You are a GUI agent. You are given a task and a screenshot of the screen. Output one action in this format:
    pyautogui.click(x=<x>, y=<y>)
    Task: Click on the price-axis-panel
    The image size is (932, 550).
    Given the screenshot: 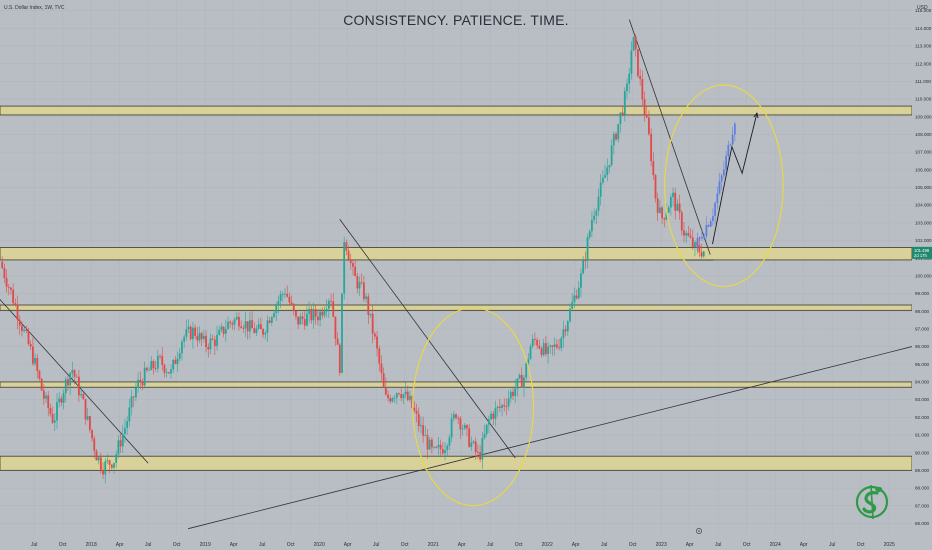 What is the action you would take?
    pyautogui.click(x=922, y=275)
    